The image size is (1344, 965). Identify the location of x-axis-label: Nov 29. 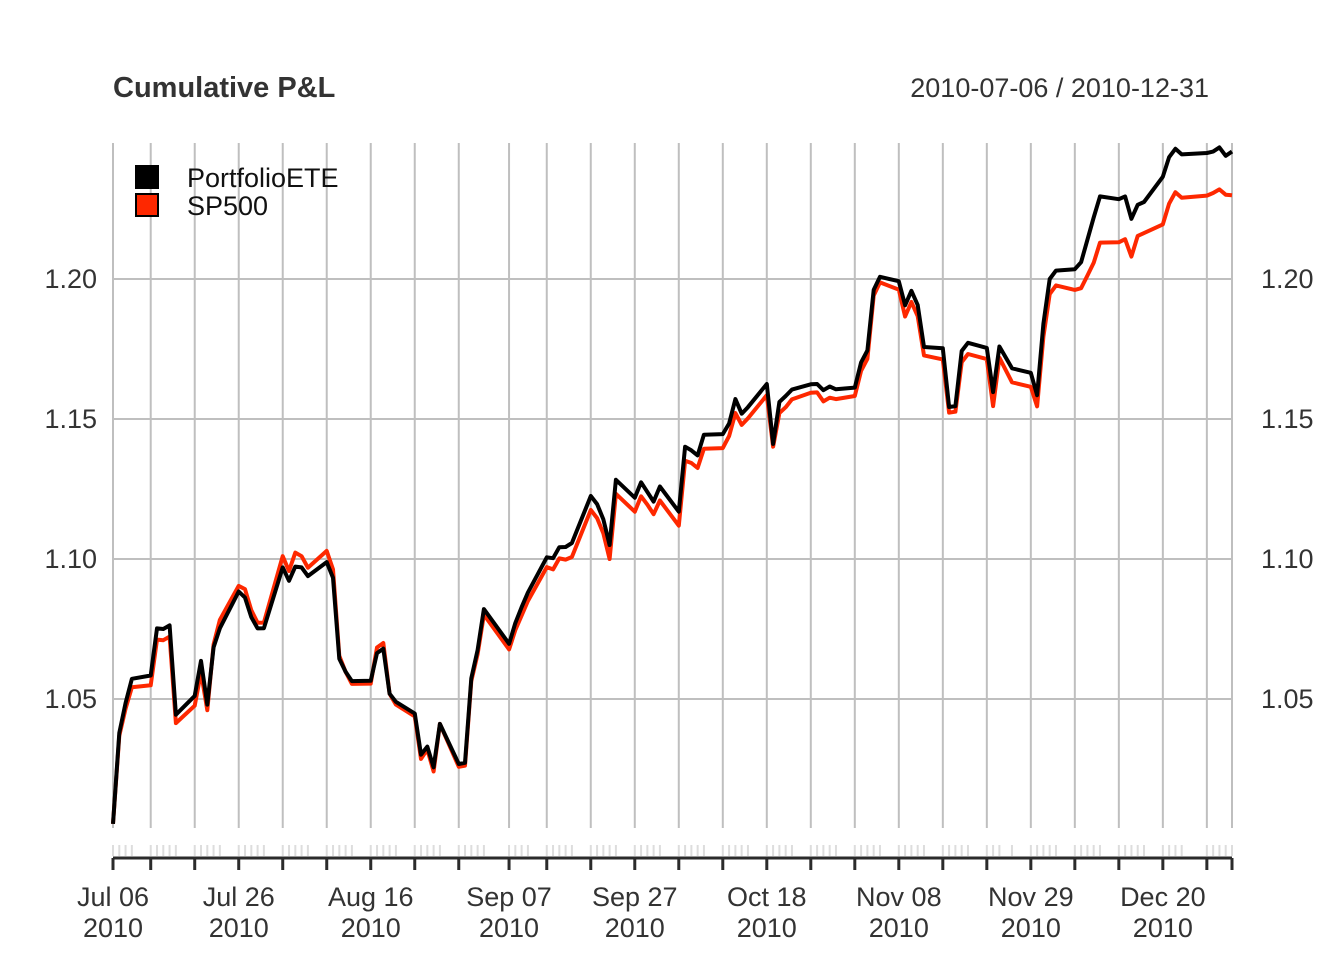
(1031, 897).